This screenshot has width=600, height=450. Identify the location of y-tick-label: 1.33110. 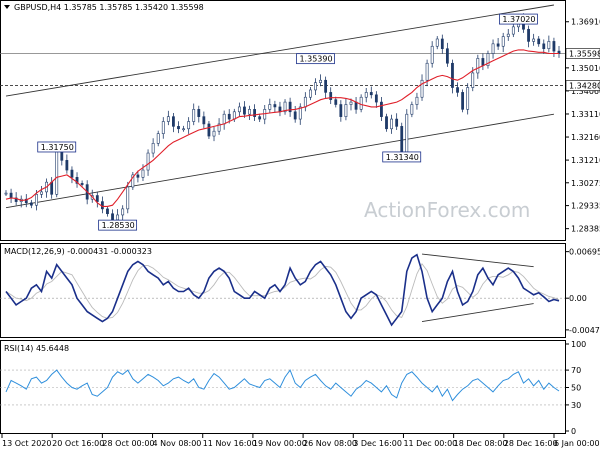
(585, 114).